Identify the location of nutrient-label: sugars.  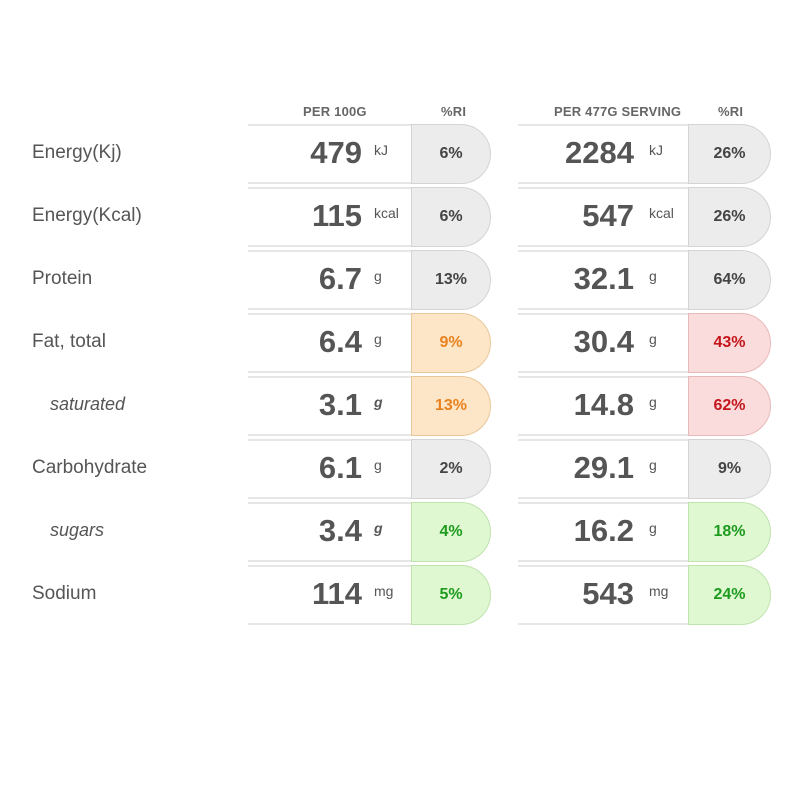
(77, 530).